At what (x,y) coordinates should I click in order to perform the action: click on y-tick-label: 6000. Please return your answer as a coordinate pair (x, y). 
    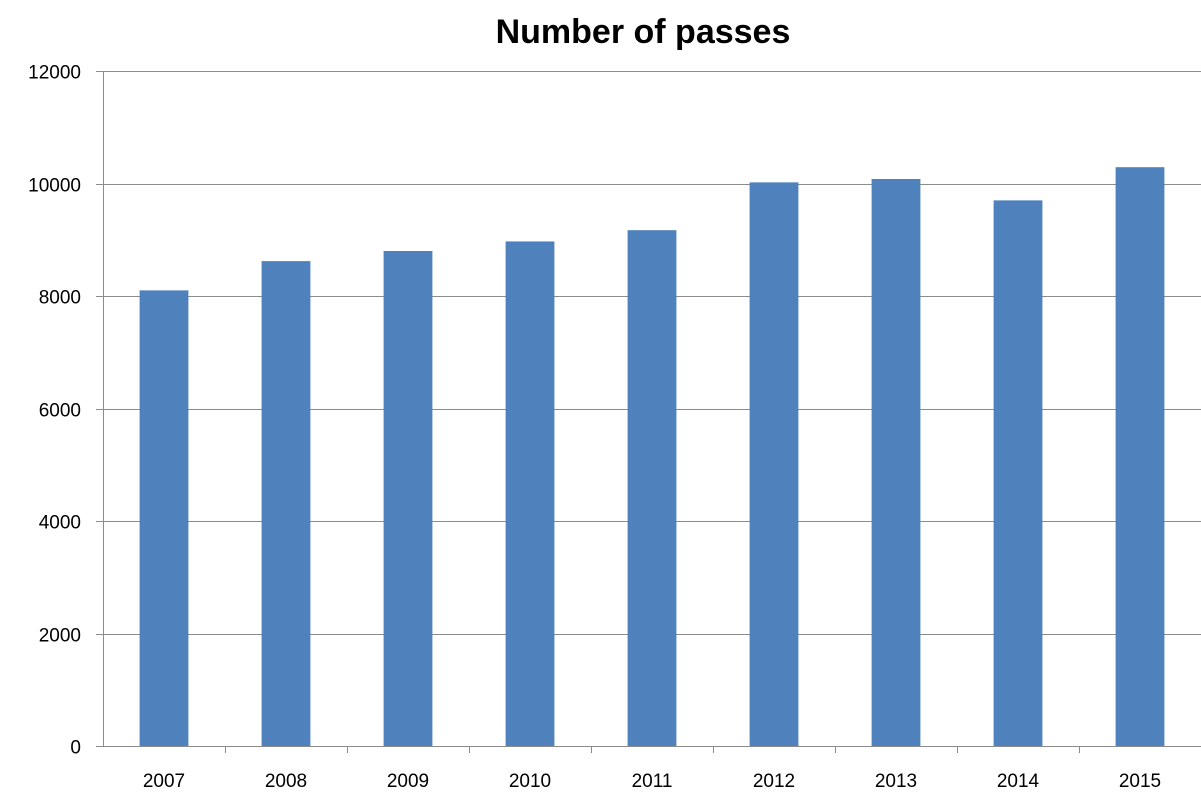
    Looking at the image, I should click on (60, 411).